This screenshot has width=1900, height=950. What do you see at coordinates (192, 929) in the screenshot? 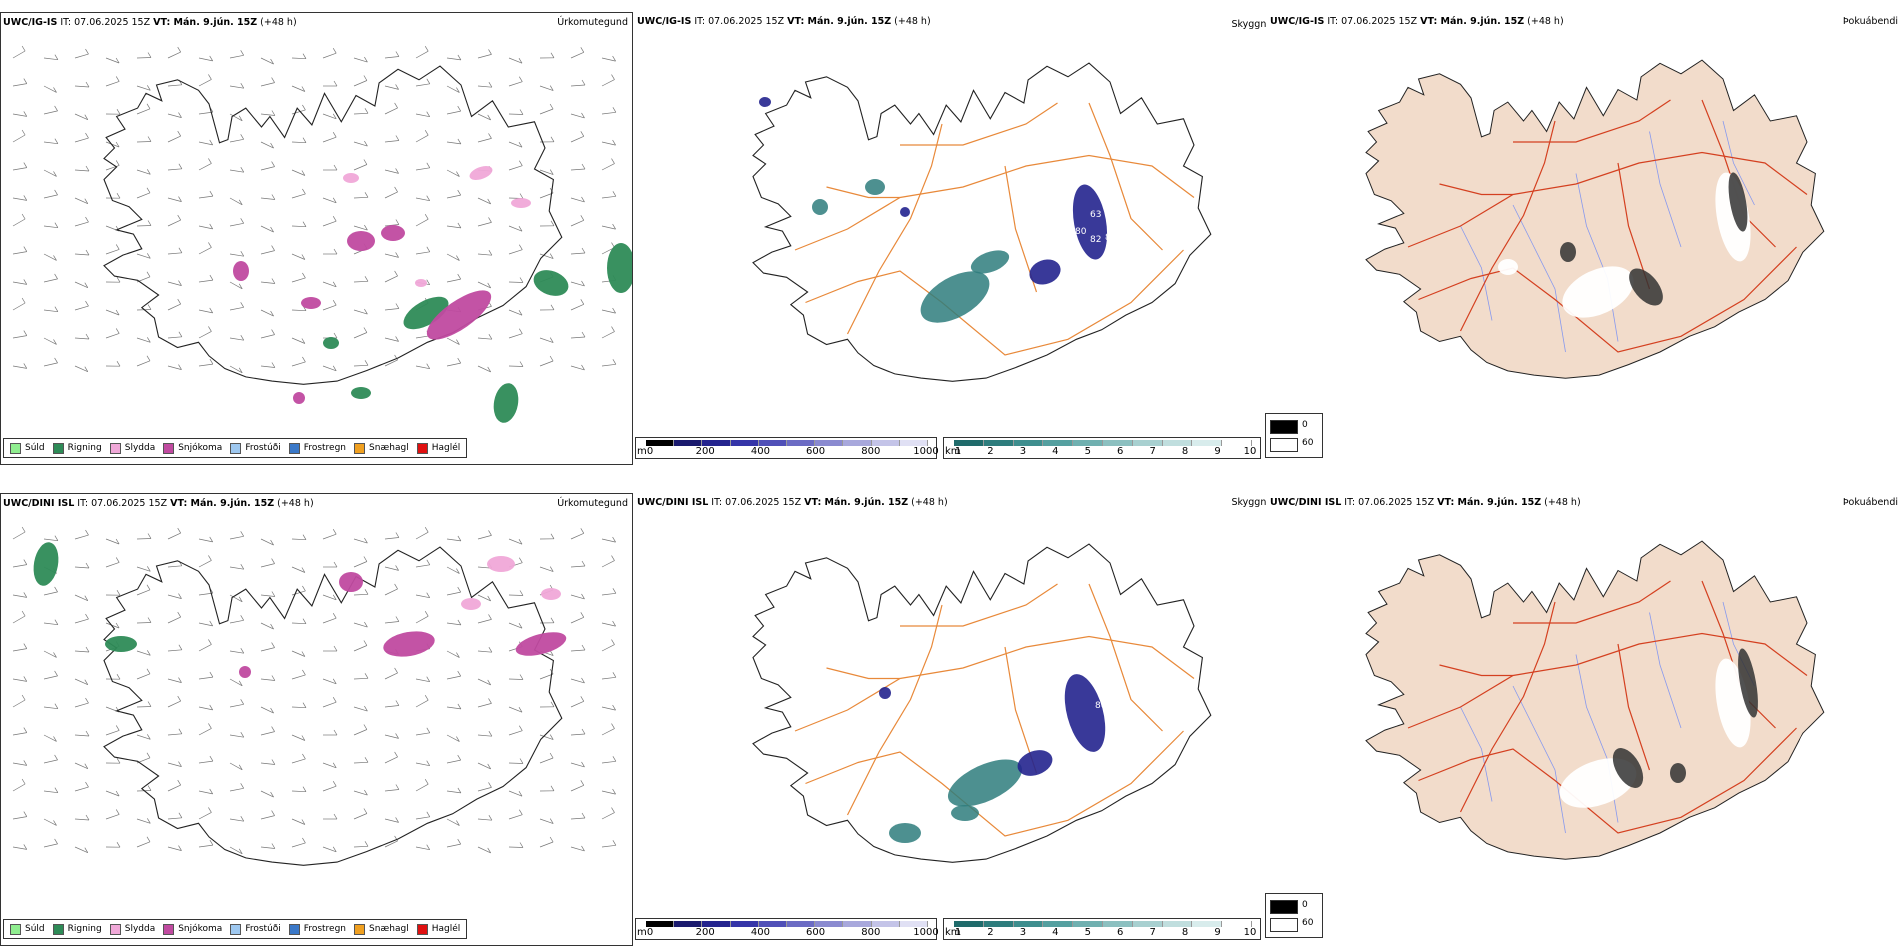
I see `legend-item: Snjókoma` at bounding box center [192, 929].